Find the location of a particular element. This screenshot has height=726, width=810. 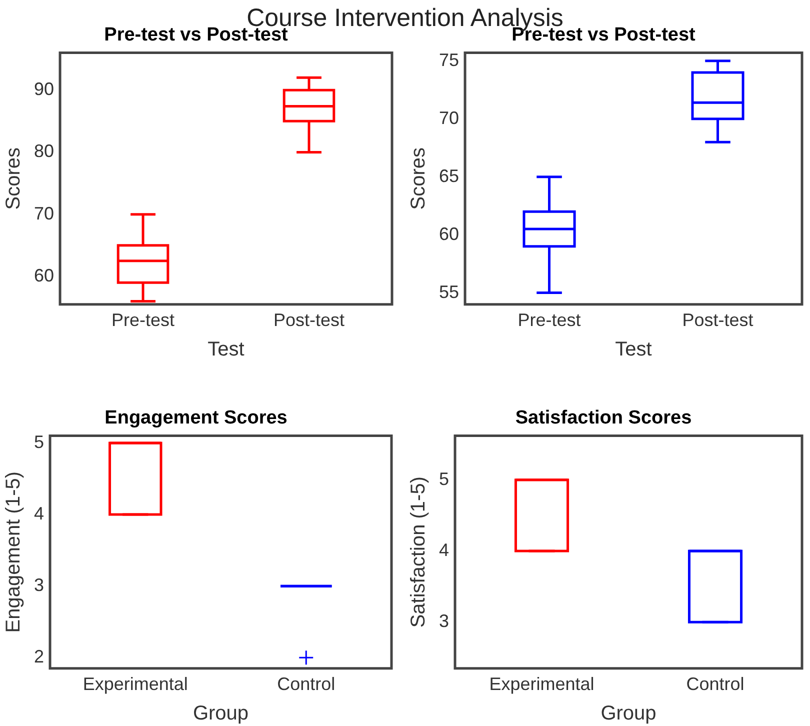

y-axis-title: Engagement (1-5) is located at coordinates (13, 552).